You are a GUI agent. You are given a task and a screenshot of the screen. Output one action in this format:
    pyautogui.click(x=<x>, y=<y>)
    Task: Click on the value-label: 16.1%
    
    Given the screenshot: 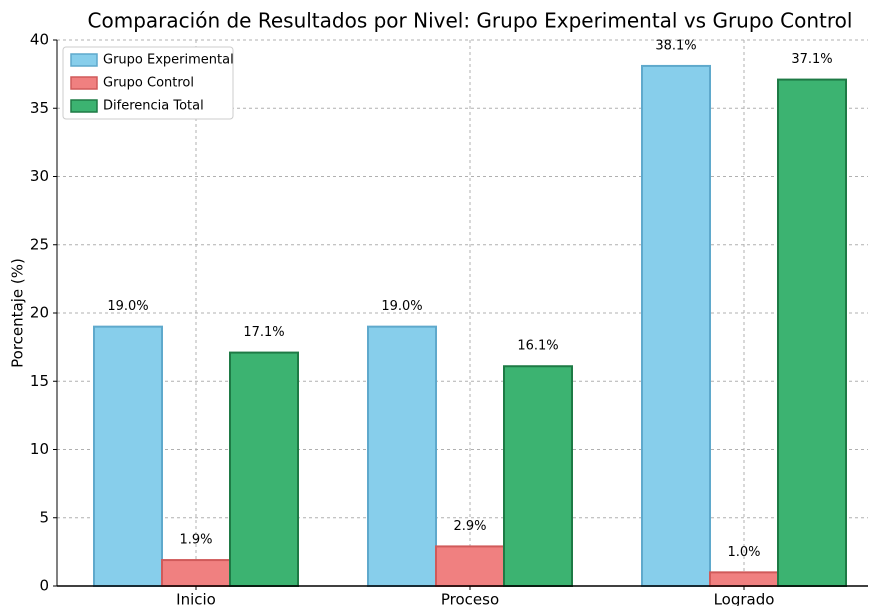 What is the action you would take?
    pyautogui.click(x=537, y=346)
    